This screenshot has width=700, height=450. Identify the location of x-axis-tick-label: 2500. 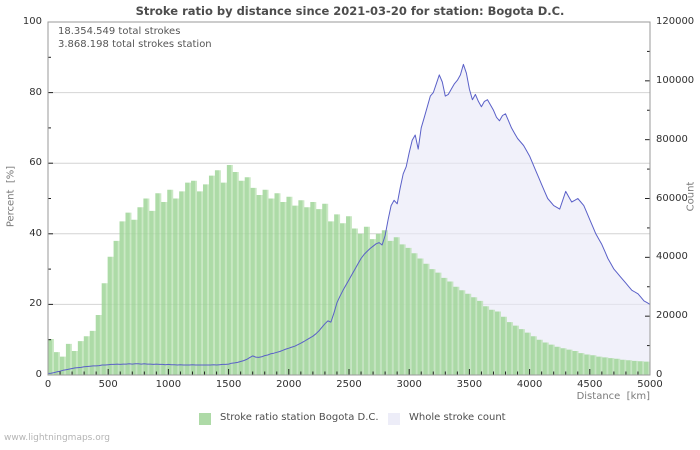
(349, 384).